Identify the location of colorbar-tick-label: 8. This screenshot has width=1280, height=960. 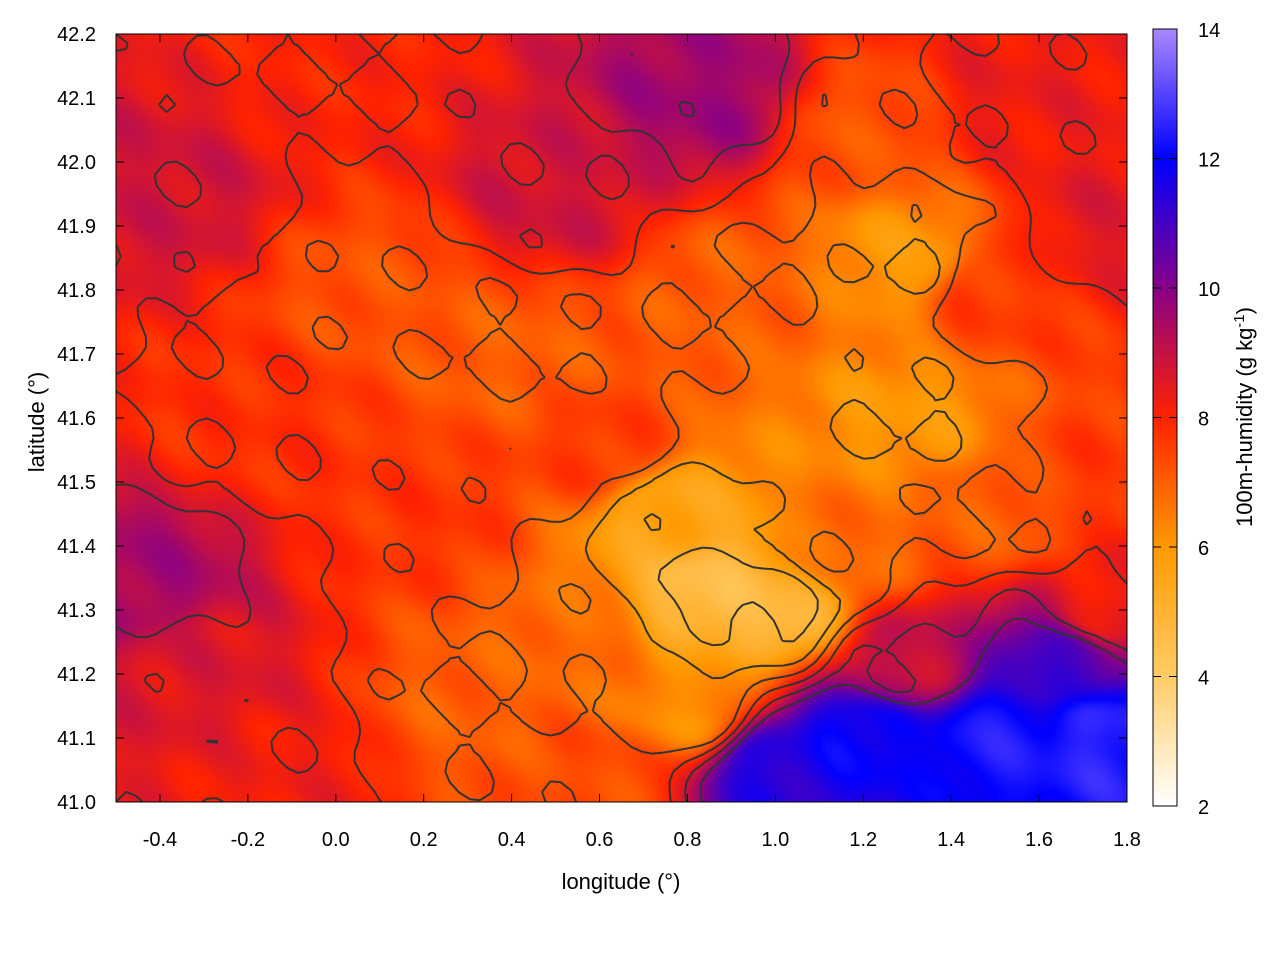
(1203, 420).